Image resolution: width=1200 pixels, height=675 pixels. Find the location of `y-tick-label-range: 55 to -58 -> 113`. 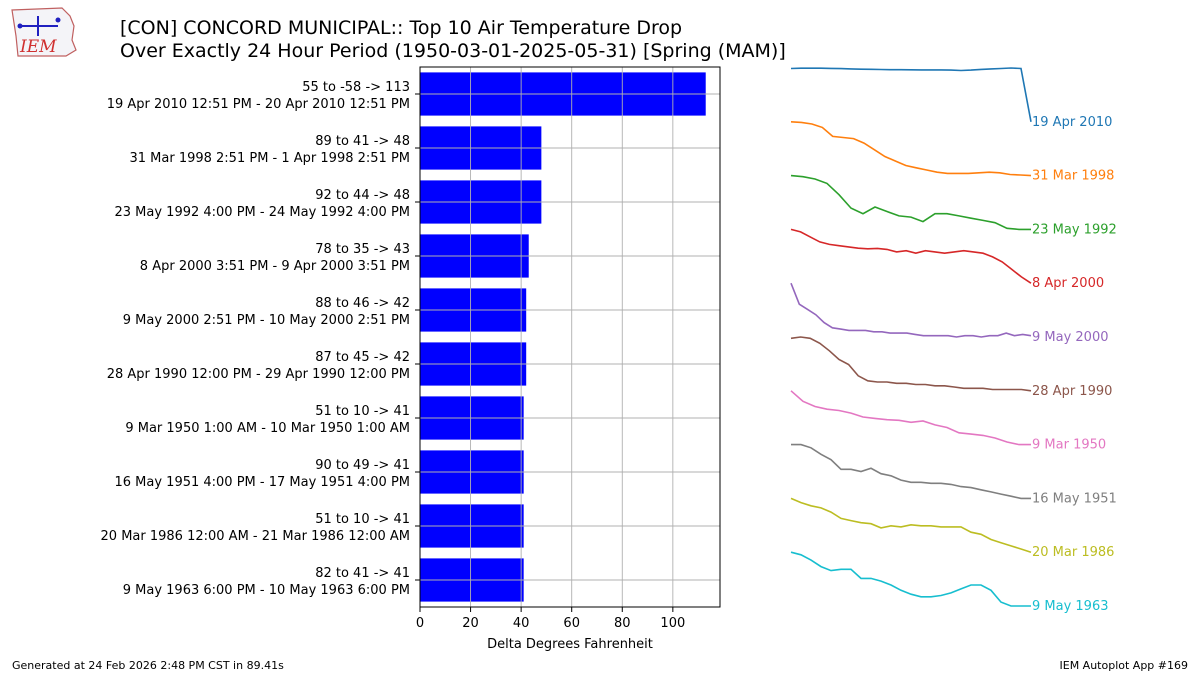

y-tick-label-range: 55 to -58 -> 113 is located at coordinates (356, 87).